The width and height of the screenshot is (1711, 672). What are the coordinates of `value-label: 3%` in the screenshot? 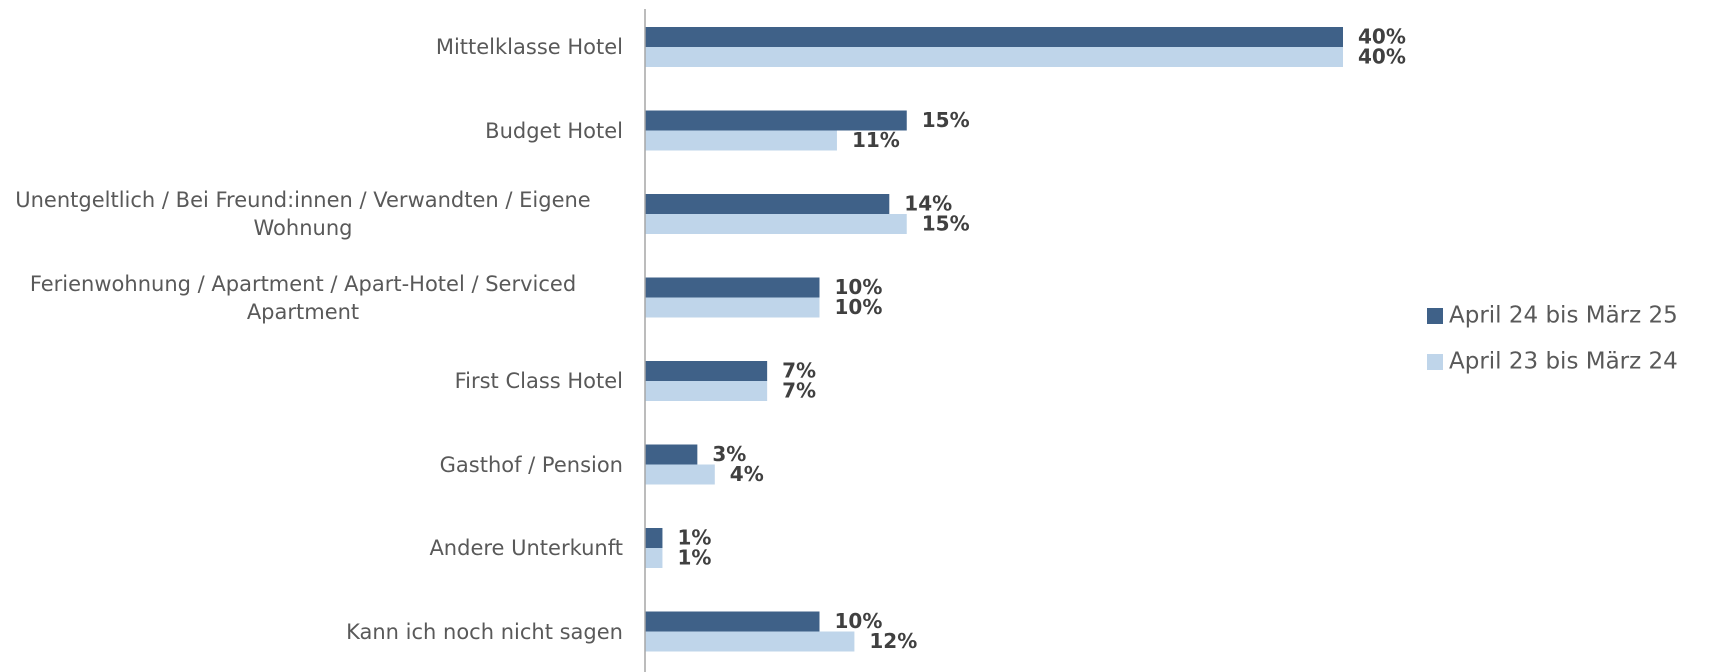 It's located at (729, 454).